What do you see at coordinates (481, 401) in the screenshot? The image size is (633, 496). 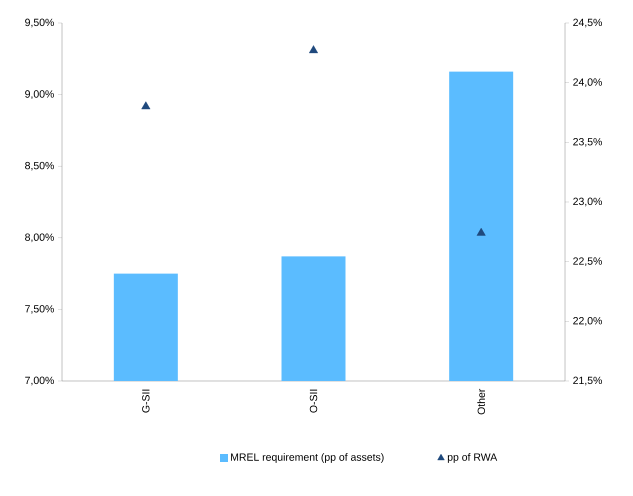 I see `x-tick-label: Other` at bounding box center [481, 401].